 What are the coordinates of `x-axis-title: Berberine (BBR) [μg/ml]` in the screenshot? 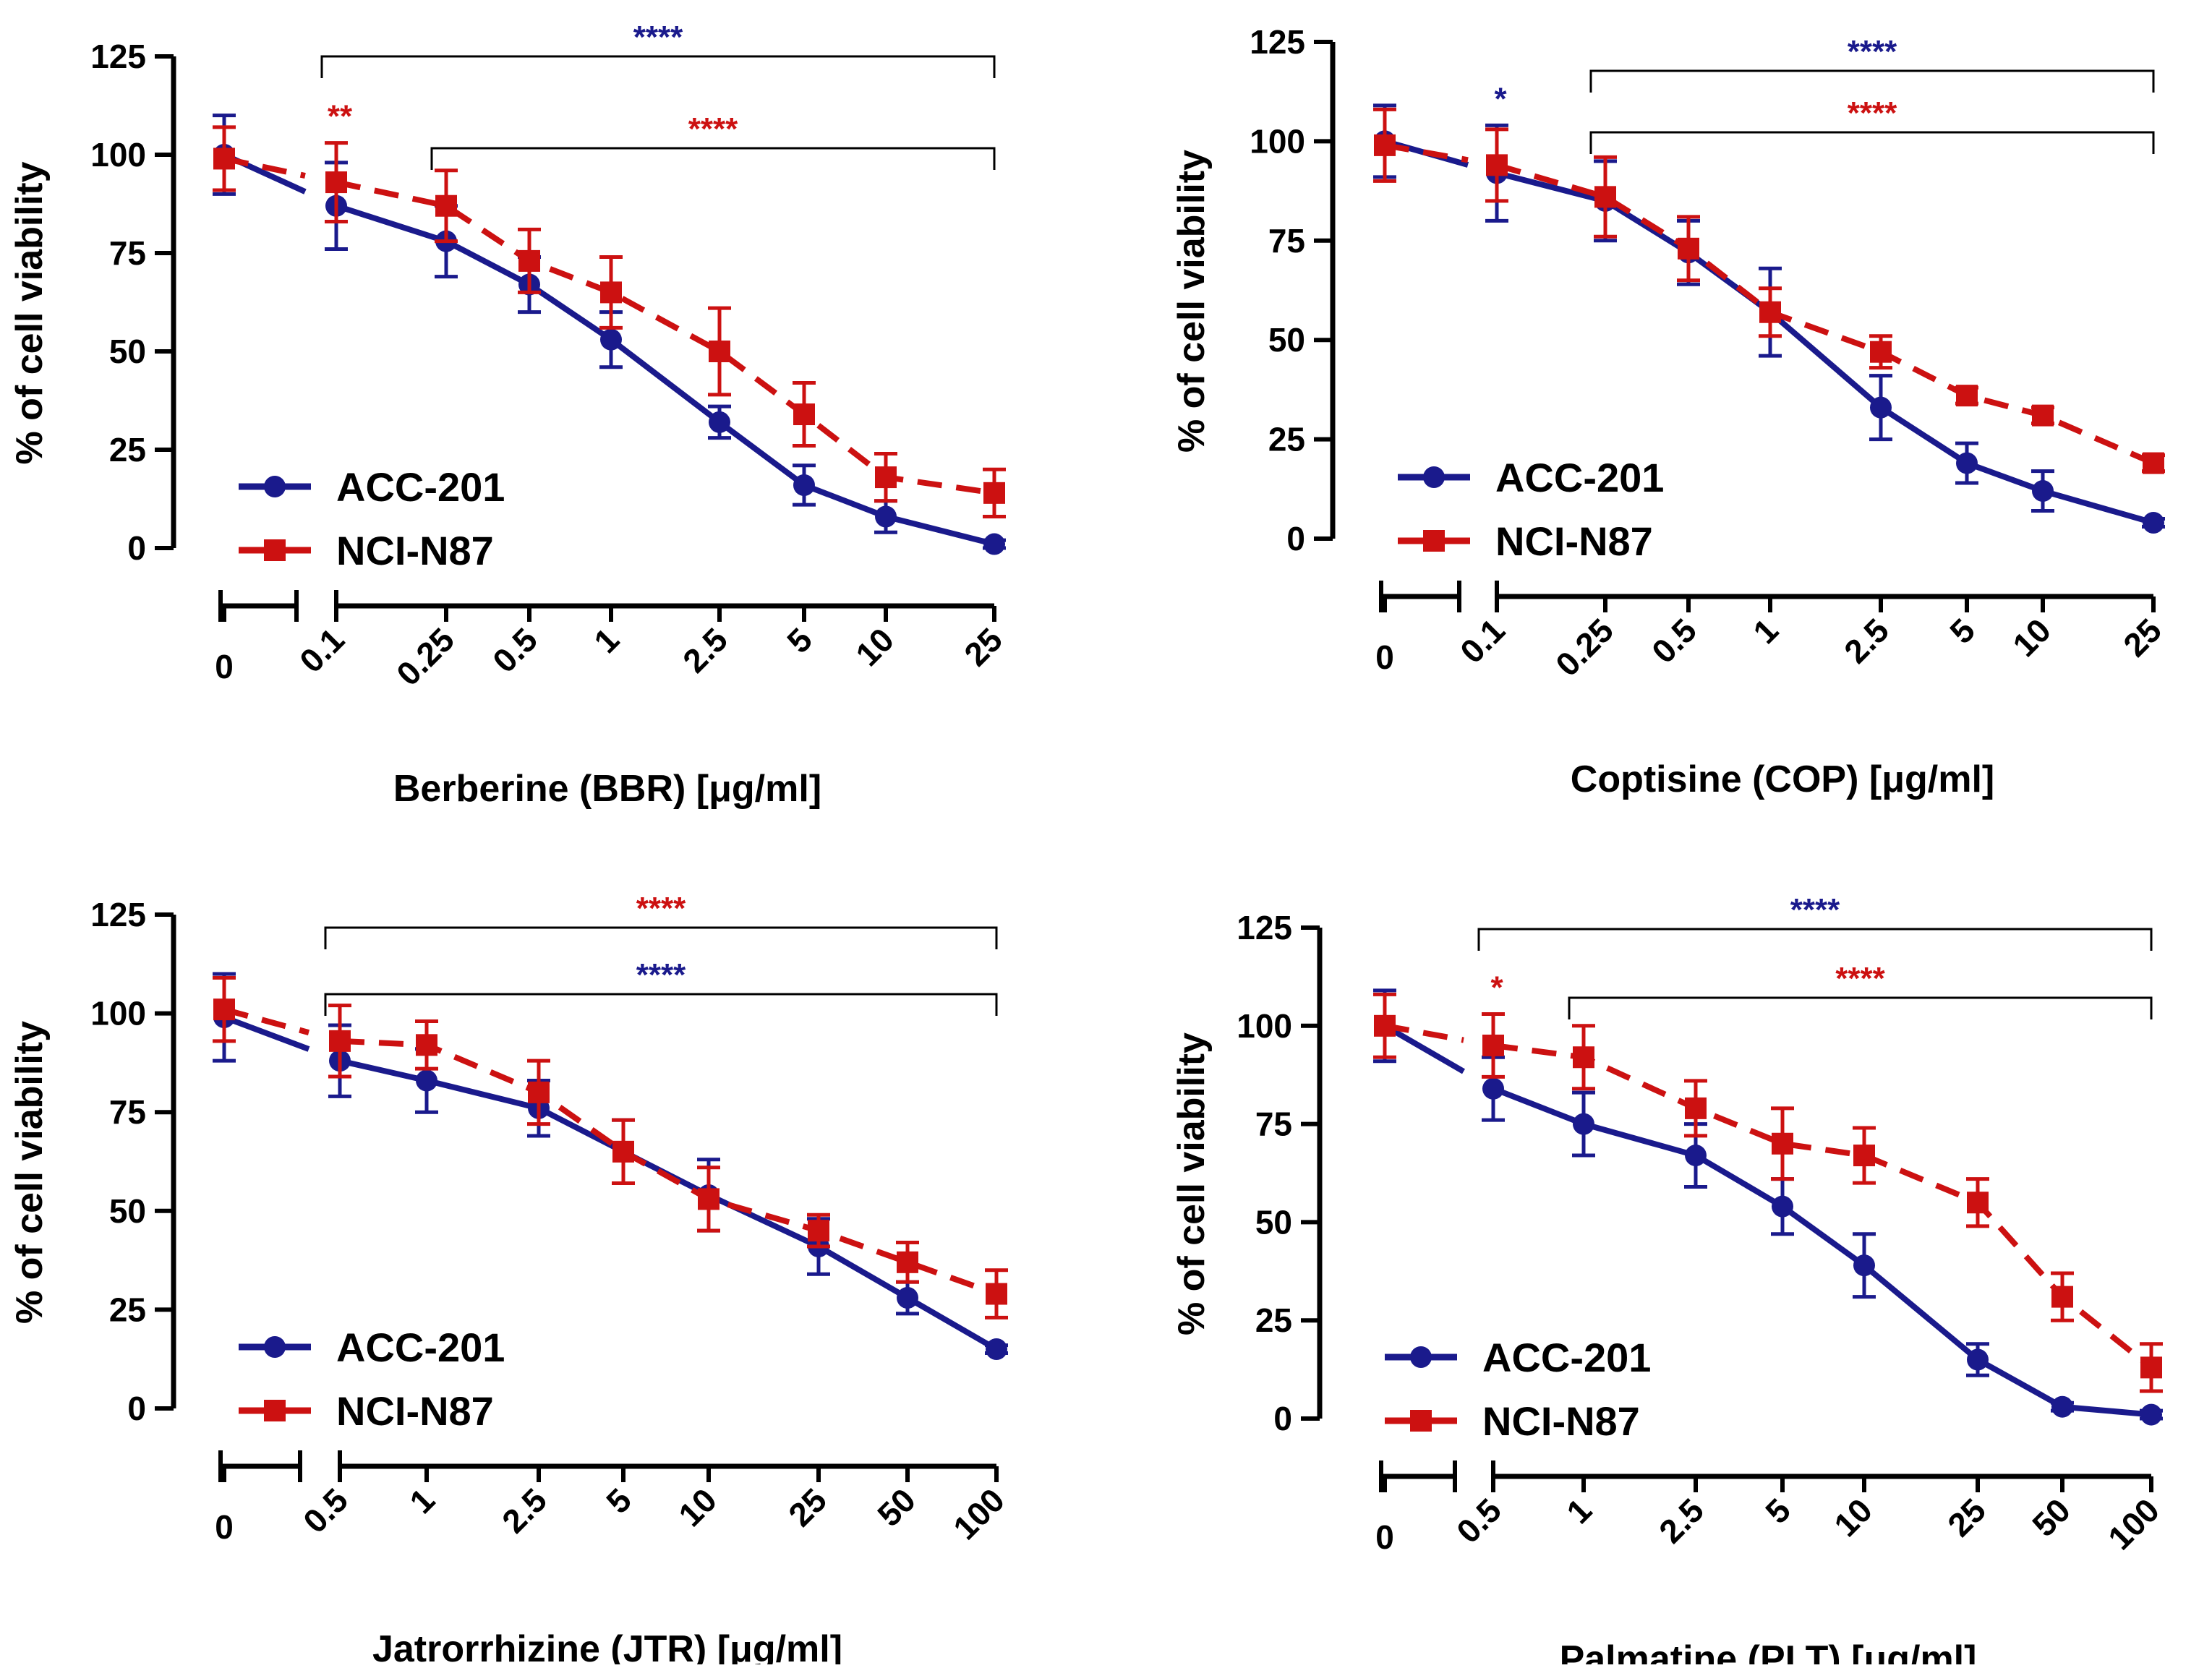 It's located at (607, 789).